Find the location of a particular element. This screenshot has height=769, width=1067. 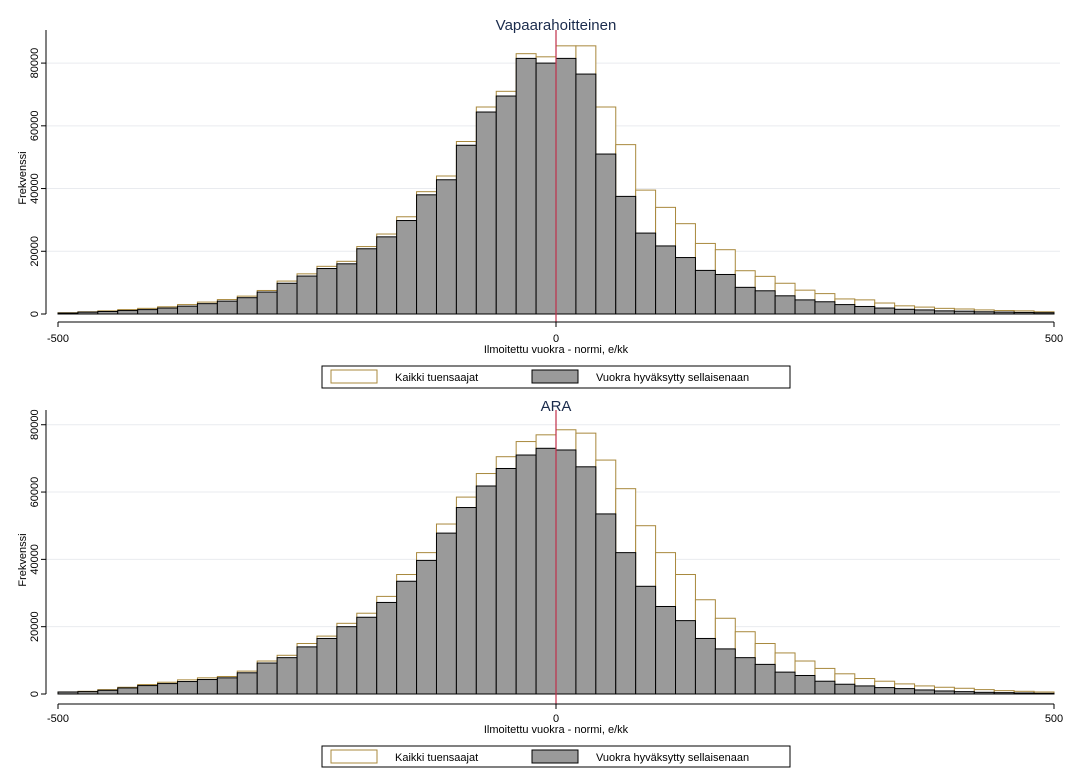

chart-title: Vapaarahoitteinen is located at coordinates (556, 25).